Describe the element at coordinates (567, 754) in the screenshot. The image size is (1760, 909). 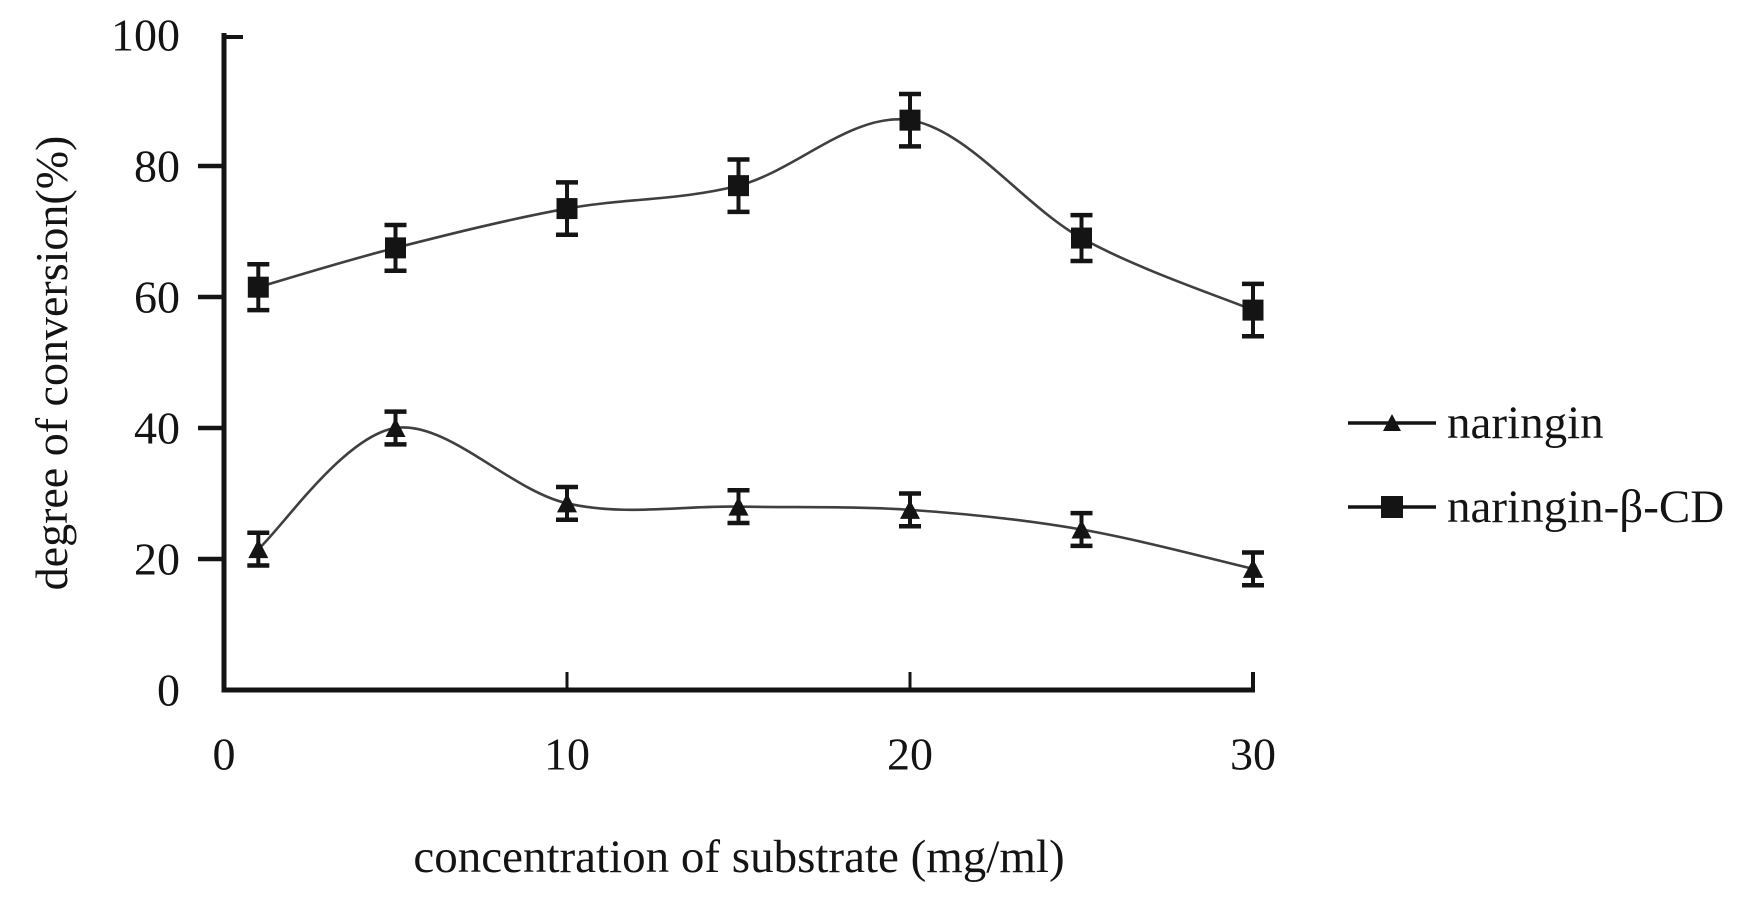
I see `x-tick-label: 10` at that location.